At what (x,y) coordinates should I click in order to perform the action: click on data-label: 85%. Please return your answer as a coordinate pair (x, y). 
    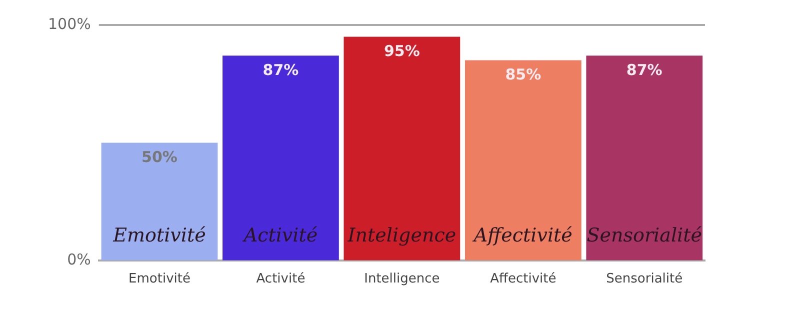
    Looking at the image, I should click on (523, 75).